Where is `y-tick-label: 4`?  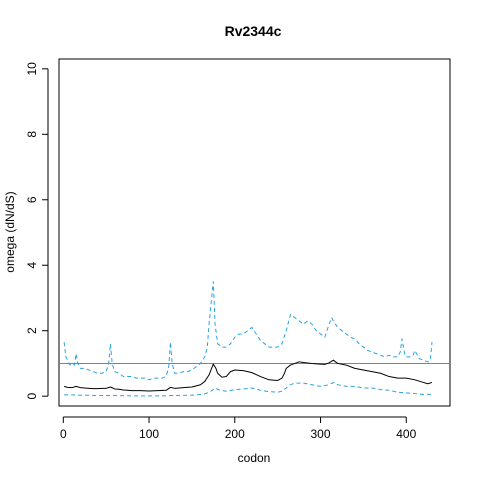 y-tick-label: 4 is located at coordinates (32, 265).